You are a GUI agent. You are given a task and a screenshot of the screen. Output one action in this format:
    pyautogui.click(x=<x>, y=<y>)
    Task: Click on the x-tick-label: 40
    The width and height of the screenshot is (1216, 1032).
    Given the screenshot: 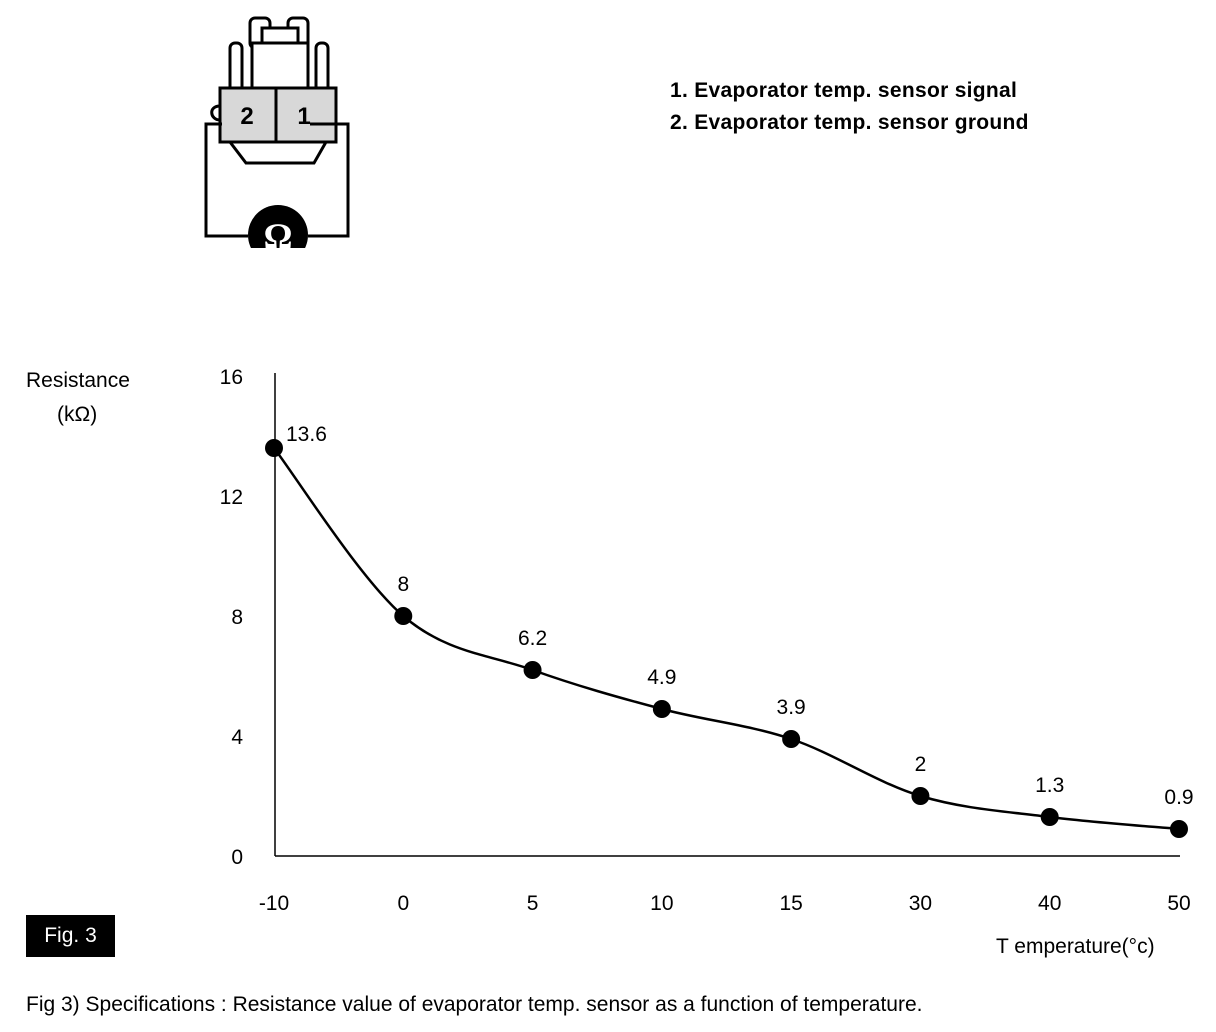 What is the action you would take?
    pyautogui.click(x=1049, y=903)
    